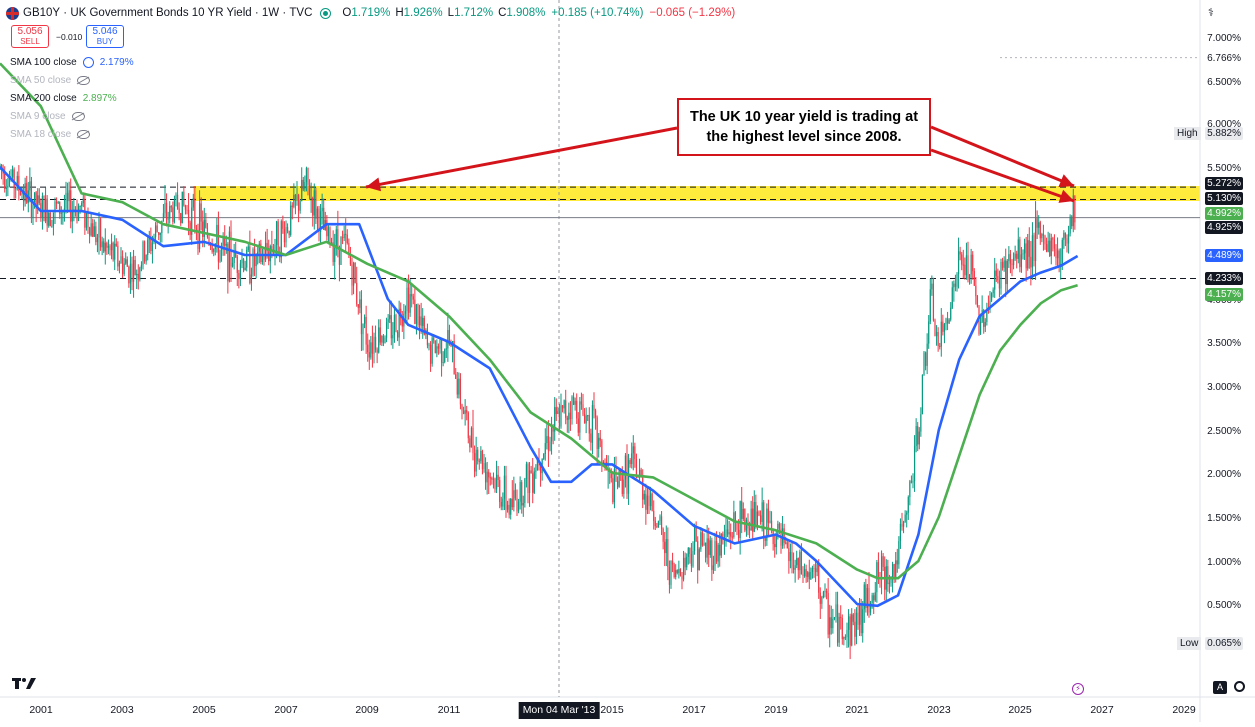  What do you see at coordinates (451, 13) in the screenshot?
I see `low-key: L` at bounding box center [451, 13].